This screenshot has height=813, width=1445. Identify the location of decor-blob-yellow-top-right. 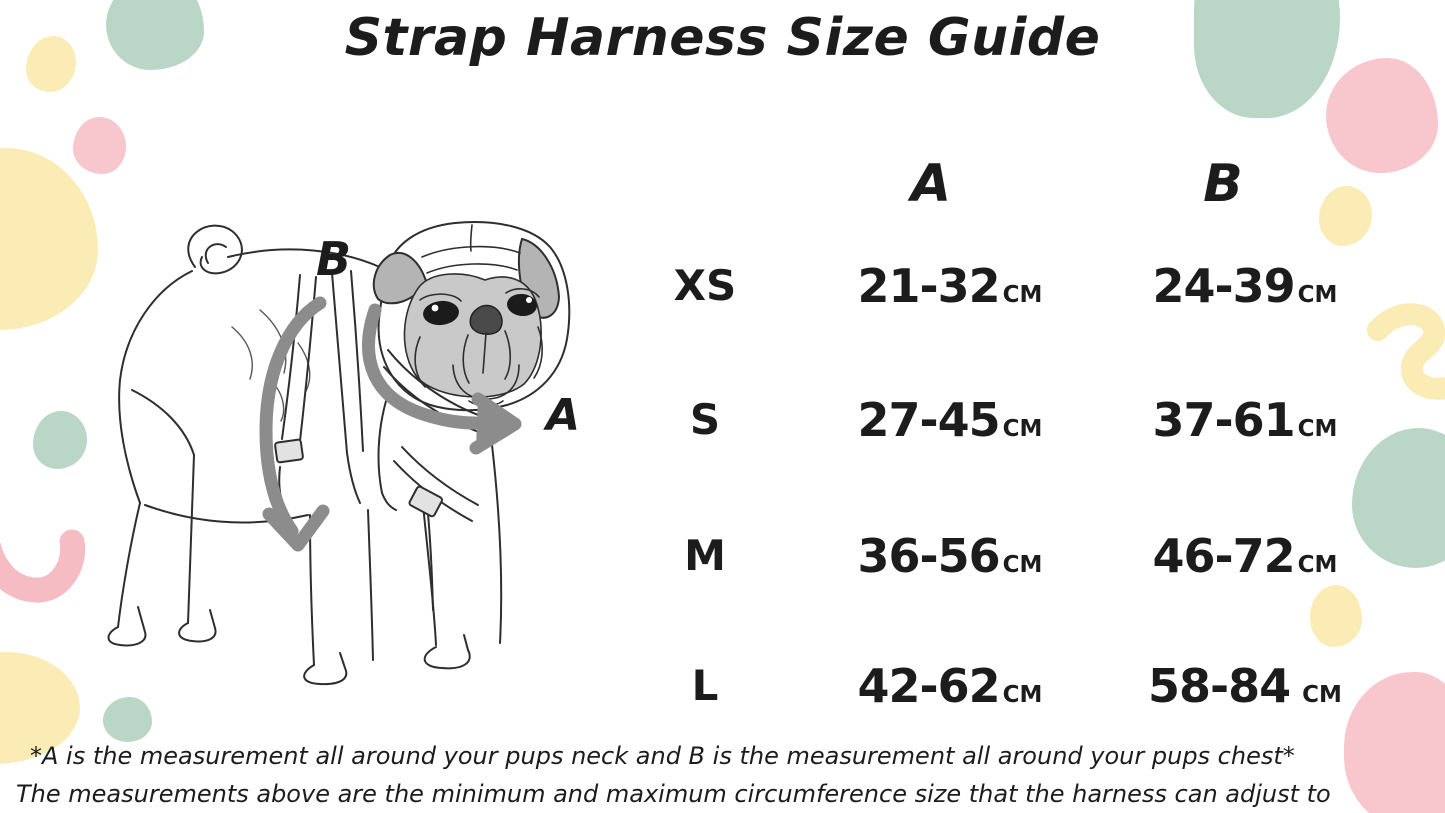
(1345, 216).